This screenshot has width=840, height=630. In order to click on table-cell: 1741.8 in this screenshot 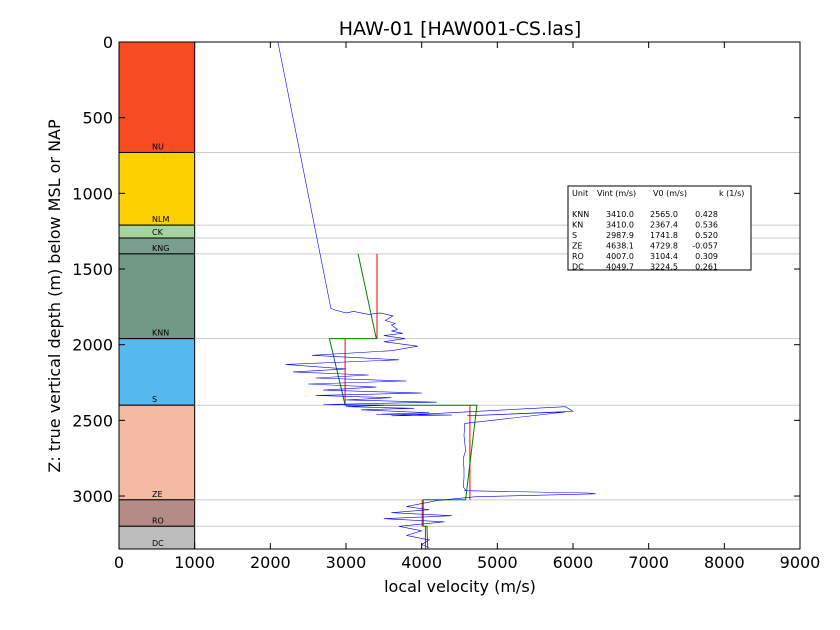, I will do `click(664, 235)`.